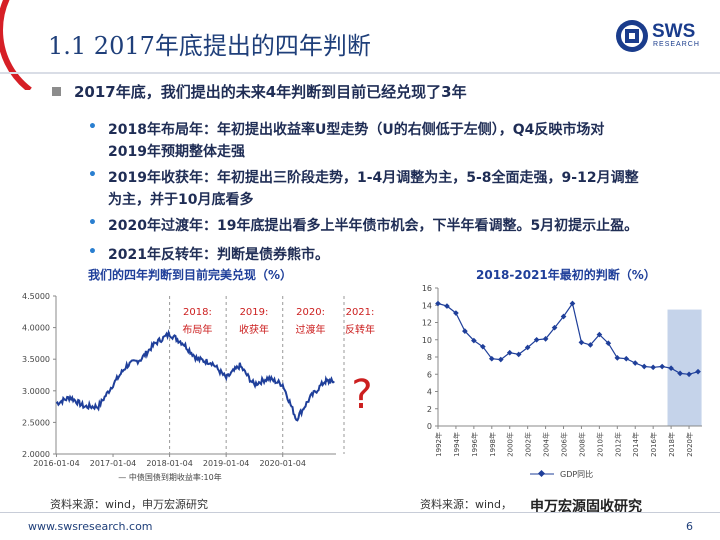 The width and height of the screenshot is (720, 540). I want to click on y-tick-label: 2, so click(429, 409).